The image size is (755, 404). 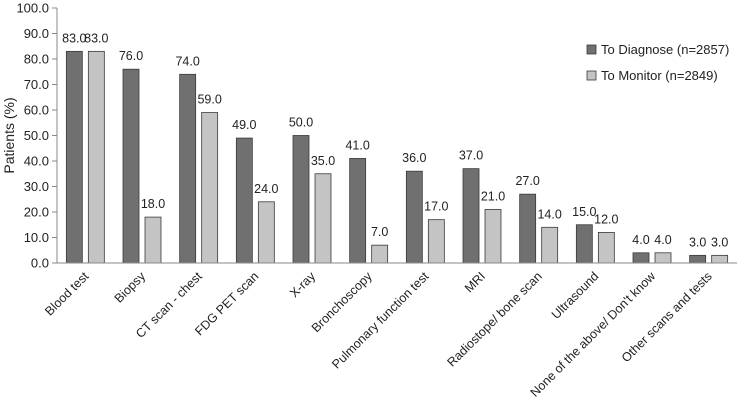 I want to click on value-label-diagnose: 74.0, so click(x=187, y=61).